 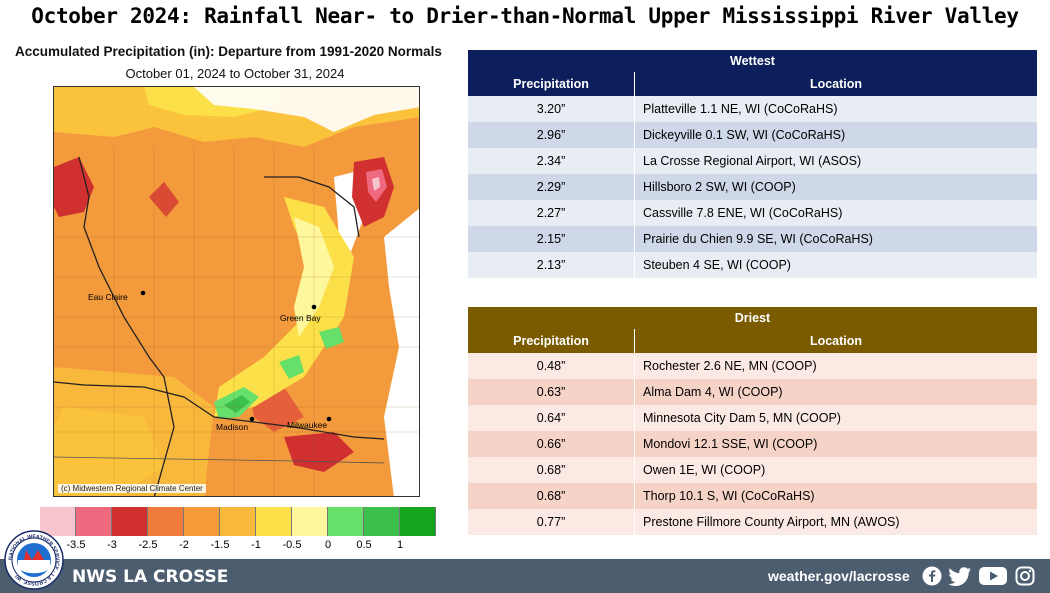 What do you see at coordinates (835, 109) in the screenshot?
I see `location-name: Platteville 1.1 NE, WI (CoCoRaHS)` at bounding box center [835, 109].